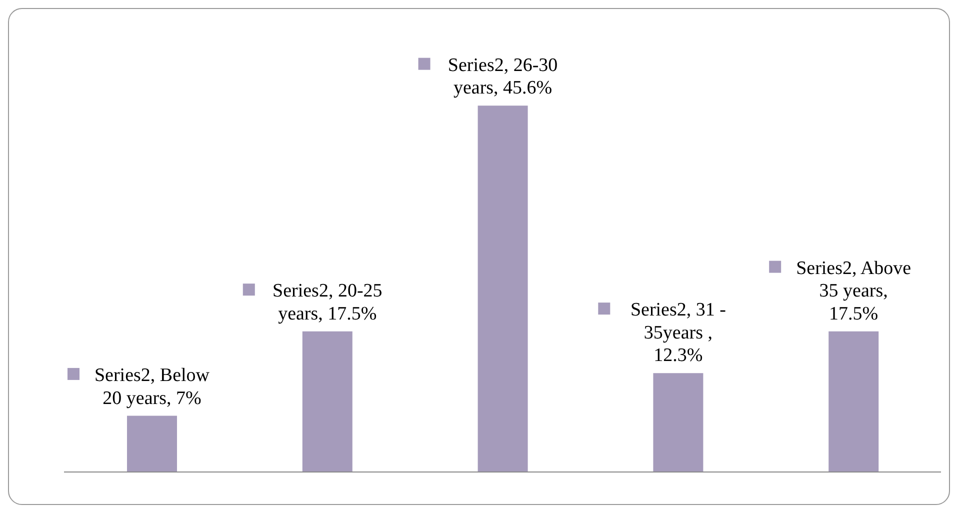 This screenshot has width=960, height=515. Describe the element at coordinates (503, 76) in the screenshot. I see `data-label: Series2, 26-30 years, 45.6%` at that location.